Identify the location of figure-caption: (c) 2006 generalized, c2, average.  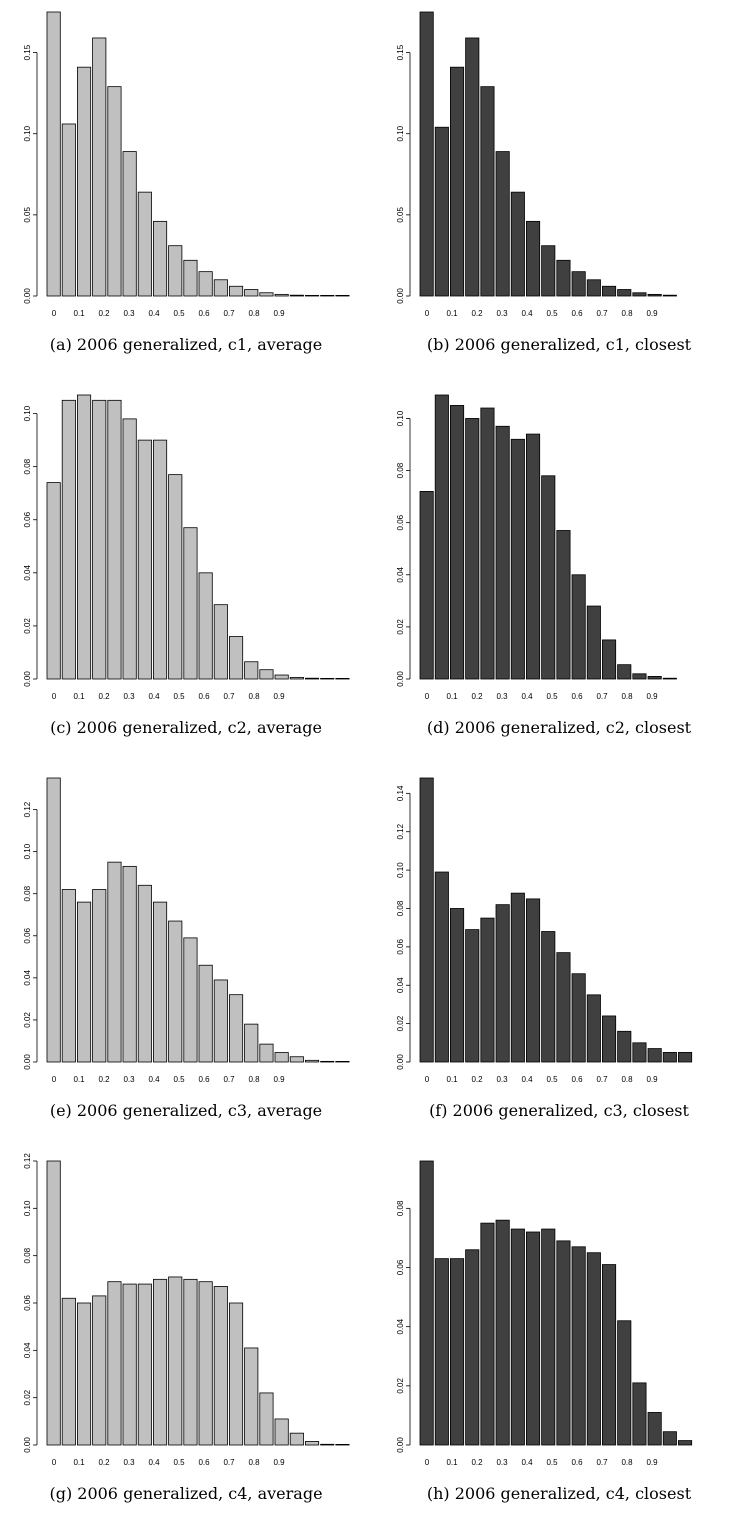
(186, 727).